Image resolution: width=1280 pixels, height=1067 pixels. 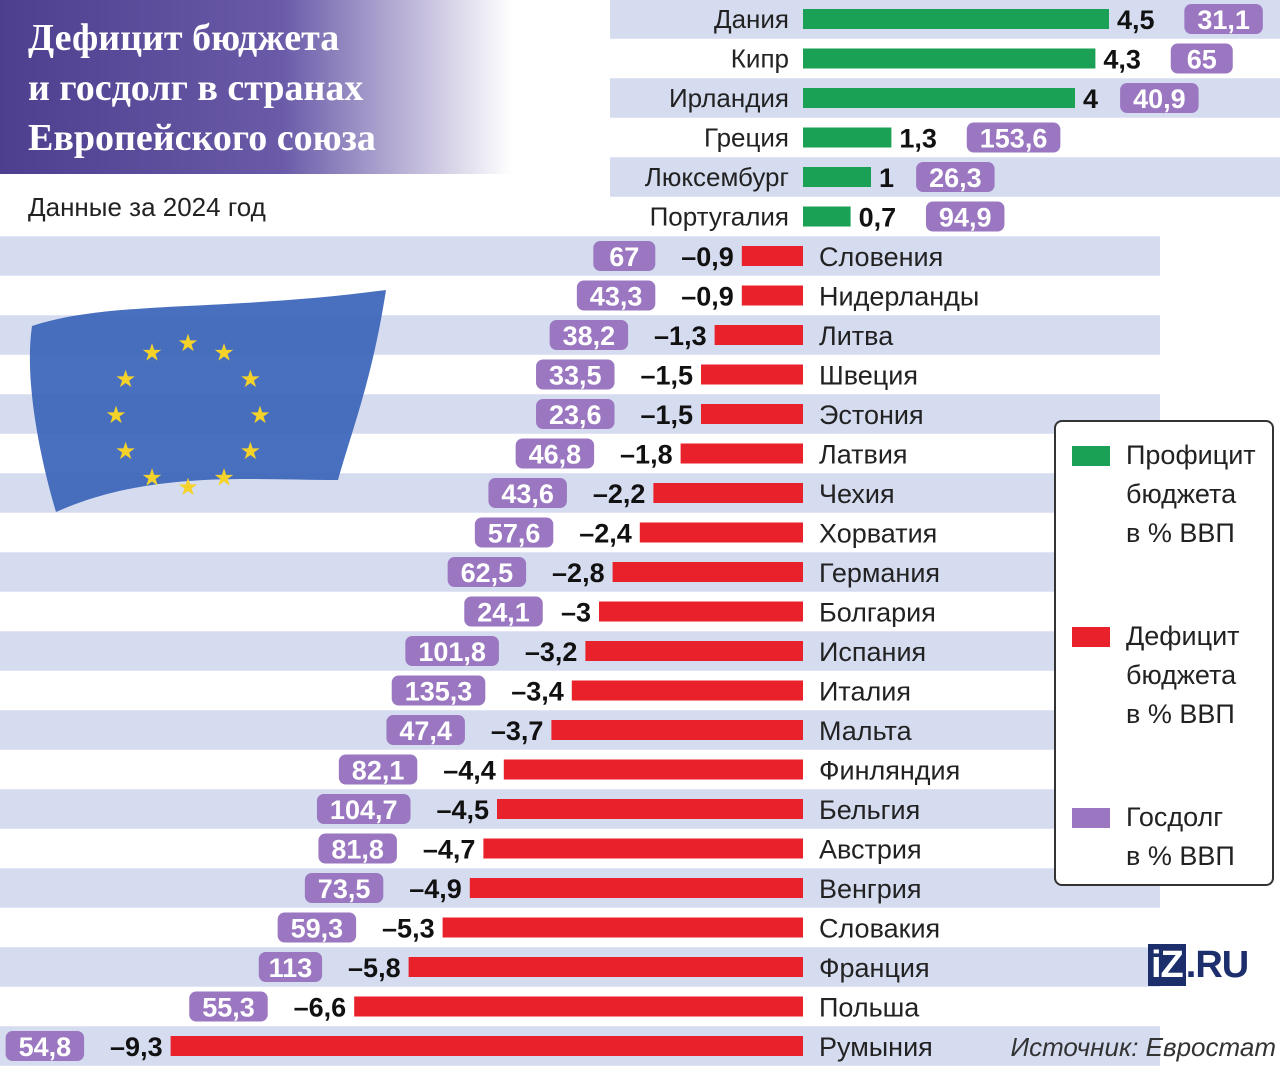 I want to click on country-label: Испания, so click(x=872, y=652).